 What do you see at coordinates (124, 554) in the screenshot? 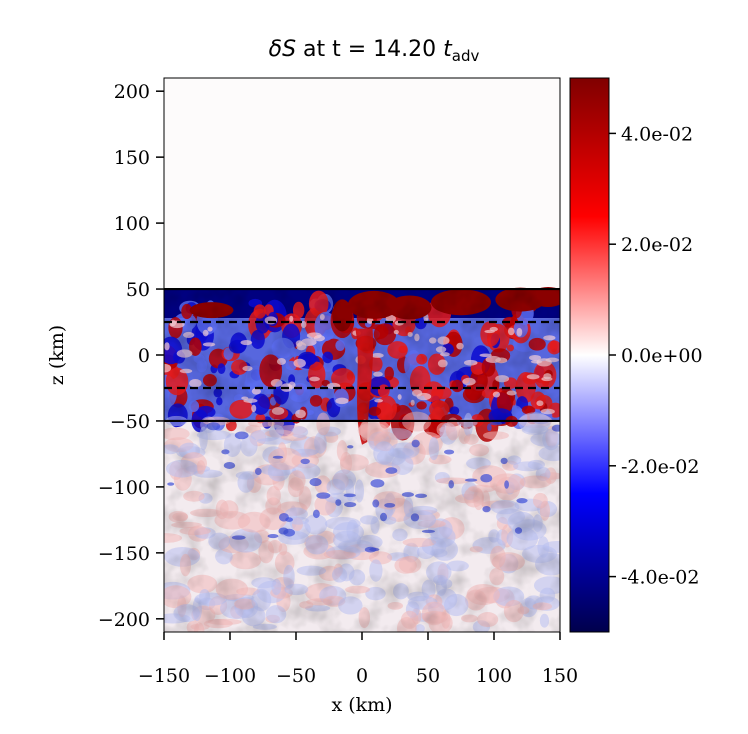
I see `y-tick-label: −150` at bounding box center [124, 554].